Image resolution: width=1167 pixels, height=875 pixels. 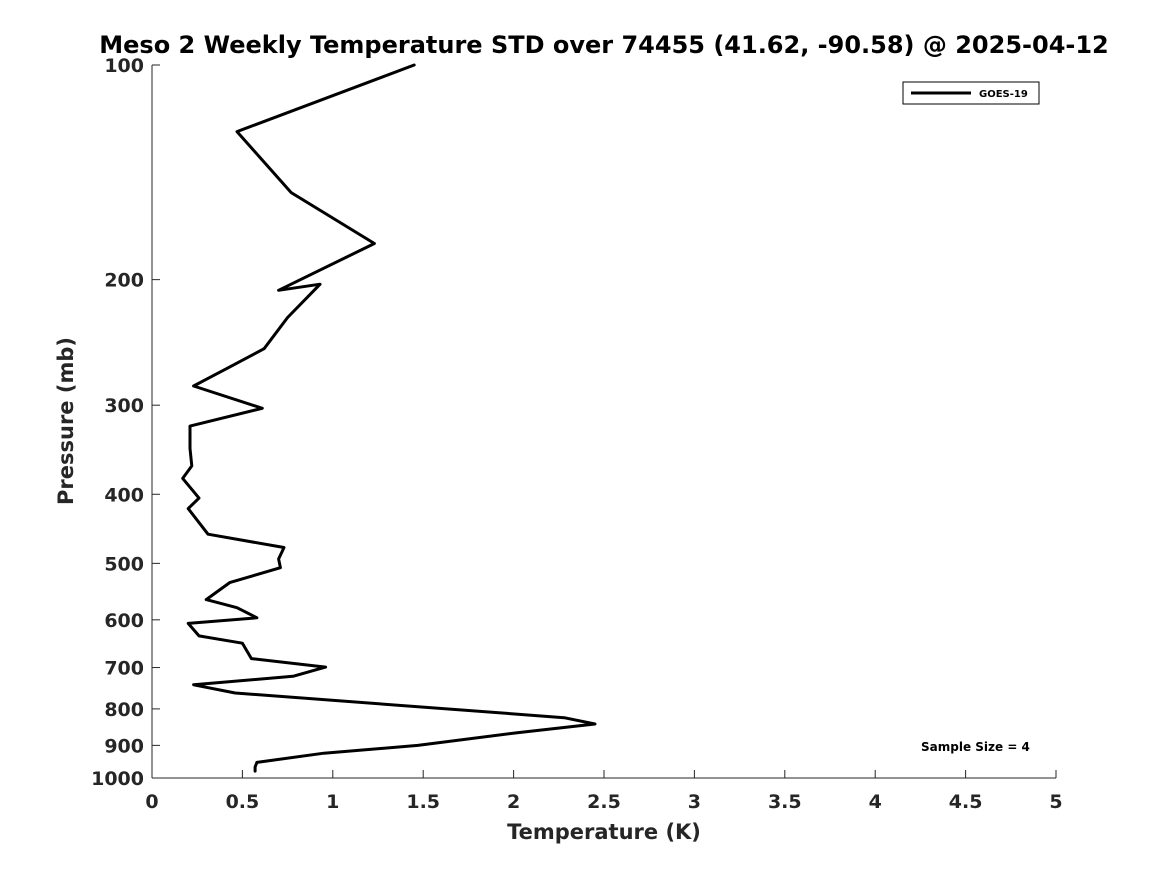 I want to click on y-tick-label: 400, so click(x=124, y=495).